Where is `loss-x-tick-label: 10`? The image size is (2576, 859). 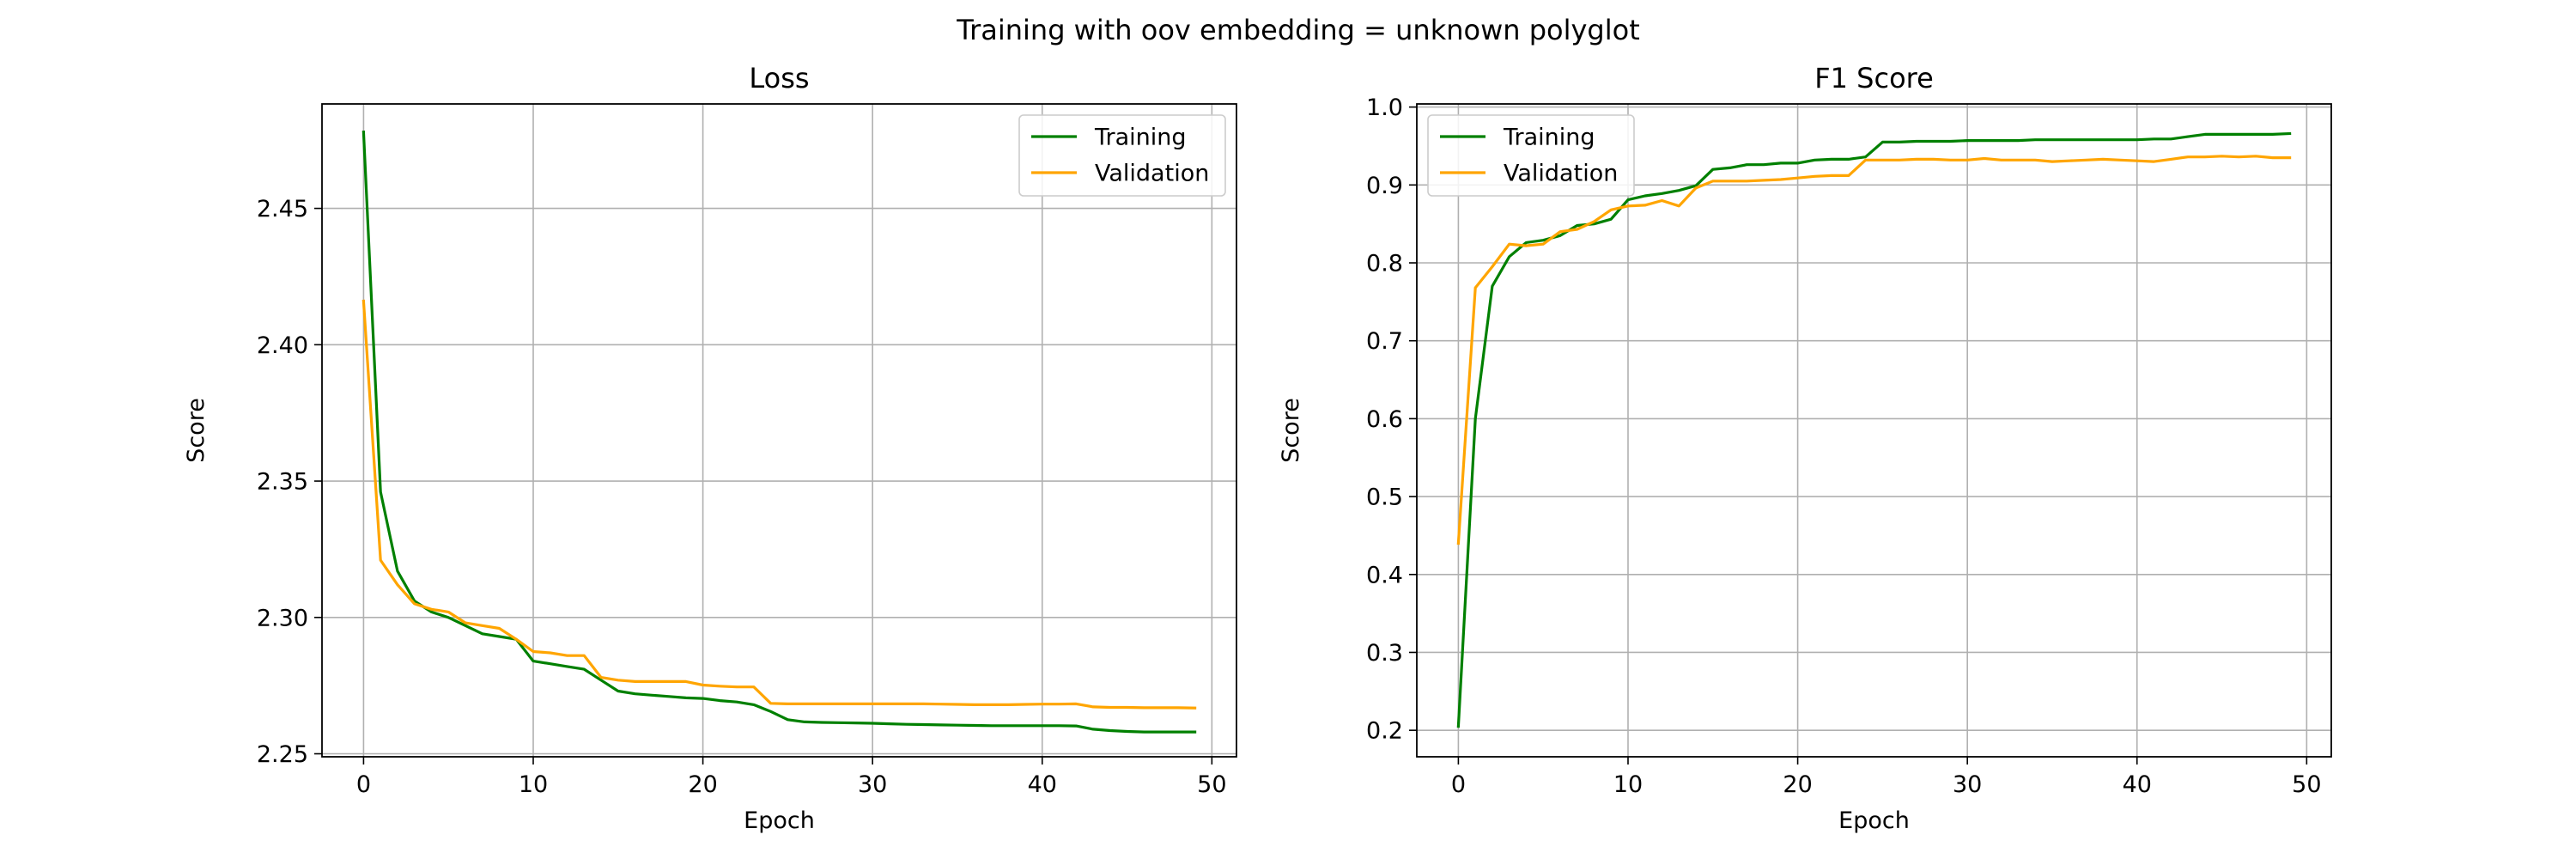
loss-x-tick-label: 10 is located at coordinates (533, 784).